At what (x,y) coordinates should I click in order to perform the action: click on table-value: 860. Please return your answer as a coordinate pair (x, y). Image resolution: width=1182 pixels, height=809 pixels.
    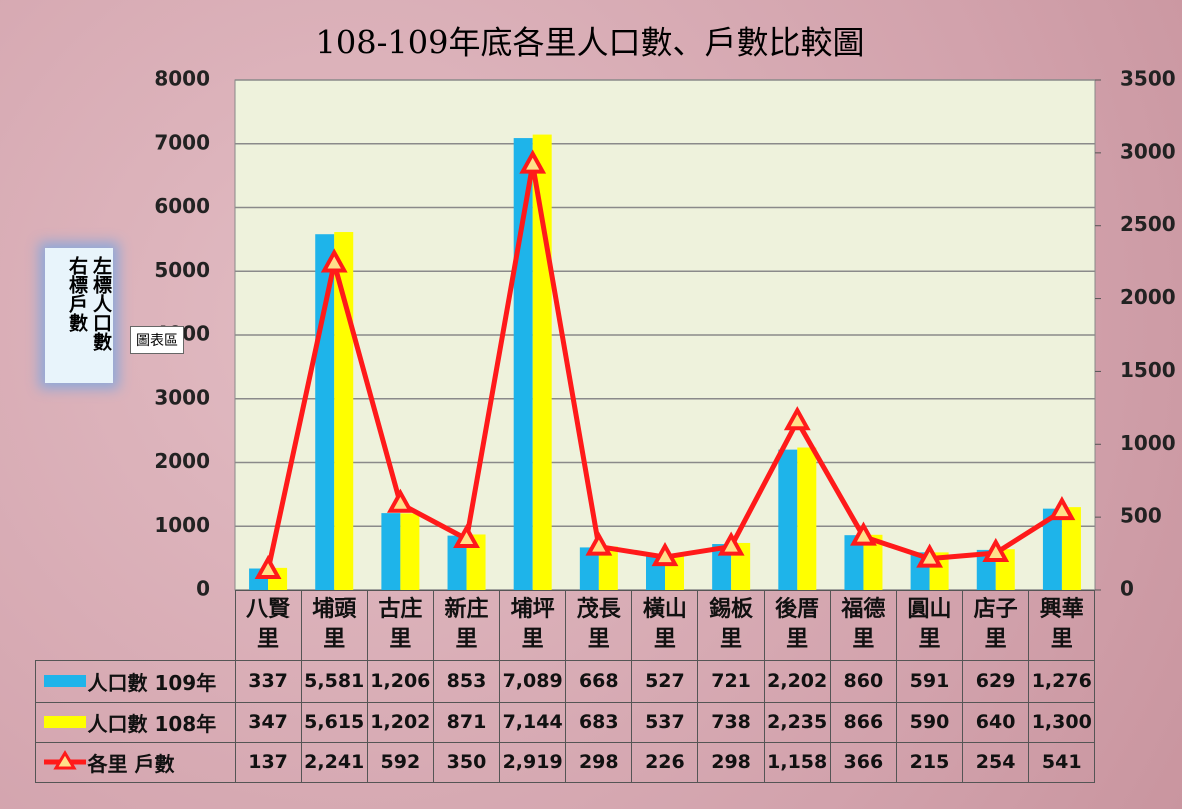
    Looking at the image, I should click on (863, 681).